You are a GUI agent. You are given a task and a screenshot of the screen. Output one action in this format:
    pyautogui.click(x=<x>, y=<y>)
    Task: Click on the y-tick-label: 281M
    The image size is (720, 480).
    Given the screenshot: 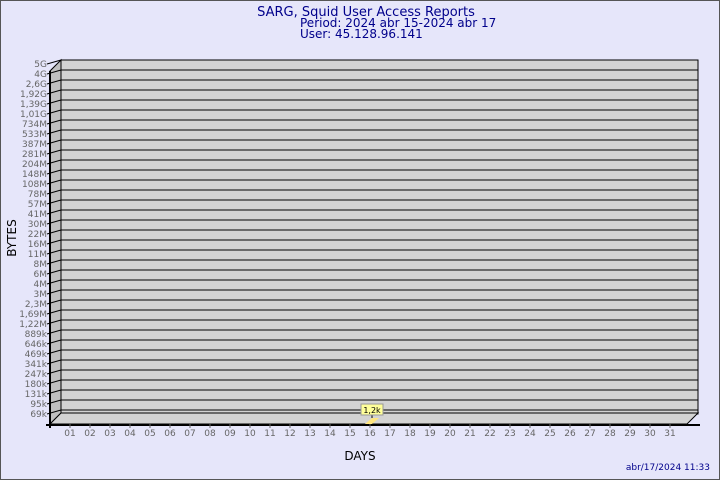 What is the action you would take?
    pyautogui.click(x=34, y=155)
    